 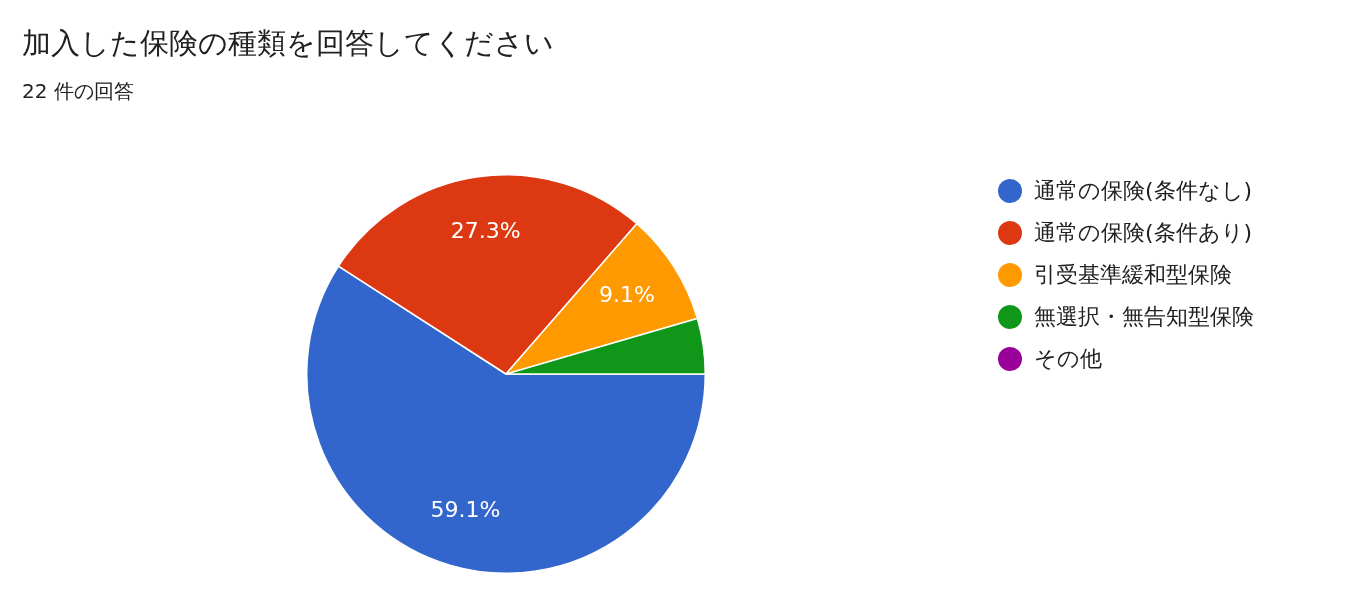 What do you see at coordinates (288, 43) in the screenshot?
I see `chart-title: 加入した保険の種類を回答してください` at bounding box center [288, 43].